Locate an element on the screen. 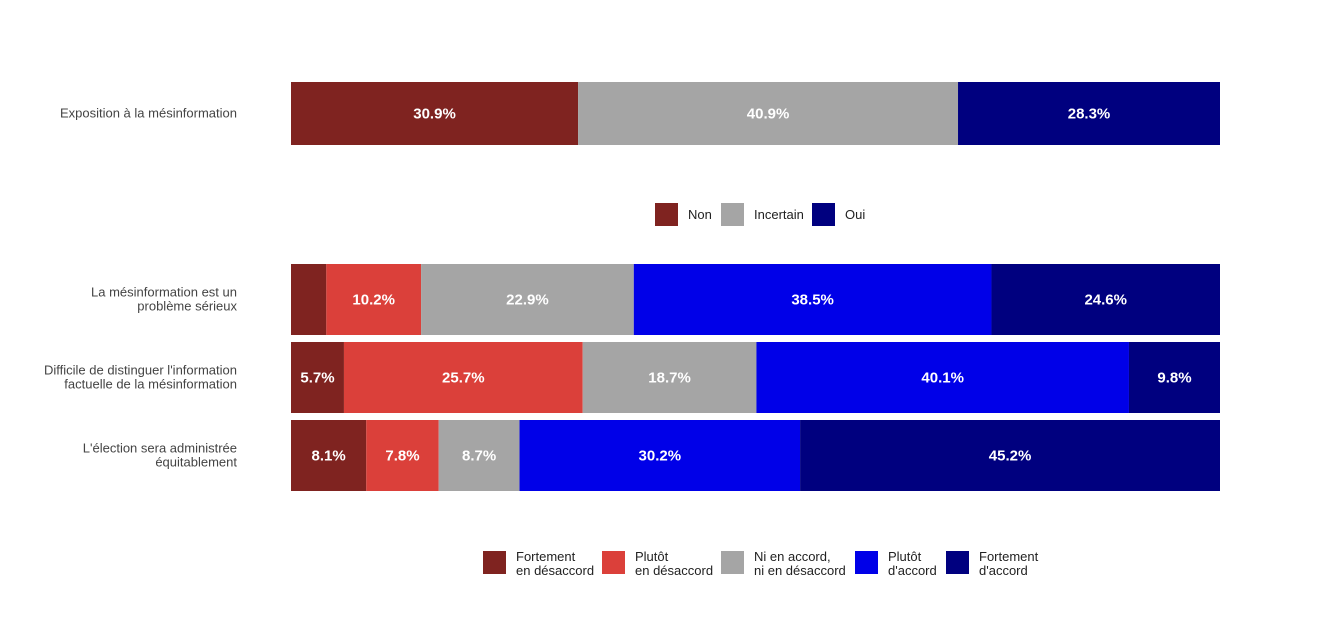 Image resolution: width=1322 pixels, height=638 pixels. category-label-exposition-a-la-mesinformation: Exposition à la mésinformation is located at coordinates (148, 113).